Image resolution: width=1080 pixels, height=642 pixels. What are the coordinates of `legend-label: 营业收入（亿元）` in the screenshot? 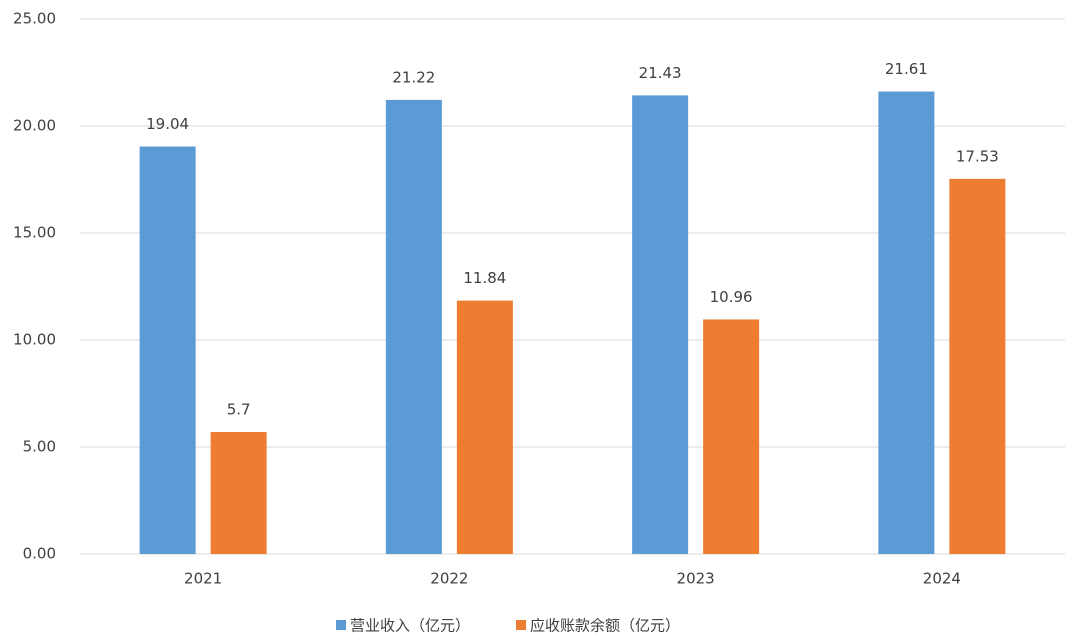 It's located at (410, 626).